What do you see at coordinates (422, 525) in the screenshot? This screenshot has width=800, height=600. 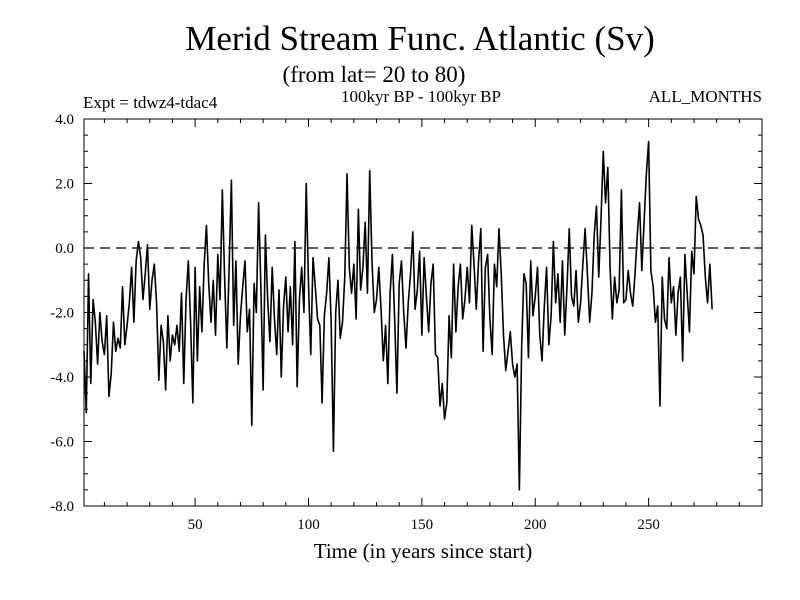 I see `x-tick-label: 150` at bounding box center [422, 525].